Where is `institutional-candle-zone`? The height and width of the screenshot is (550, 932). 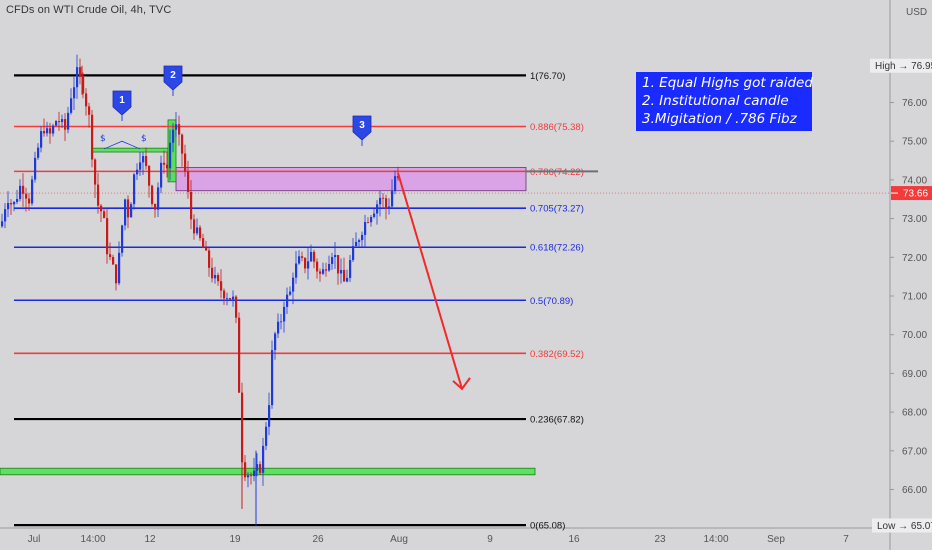
institutional-candle-zone is located at coordinates (172, 151).